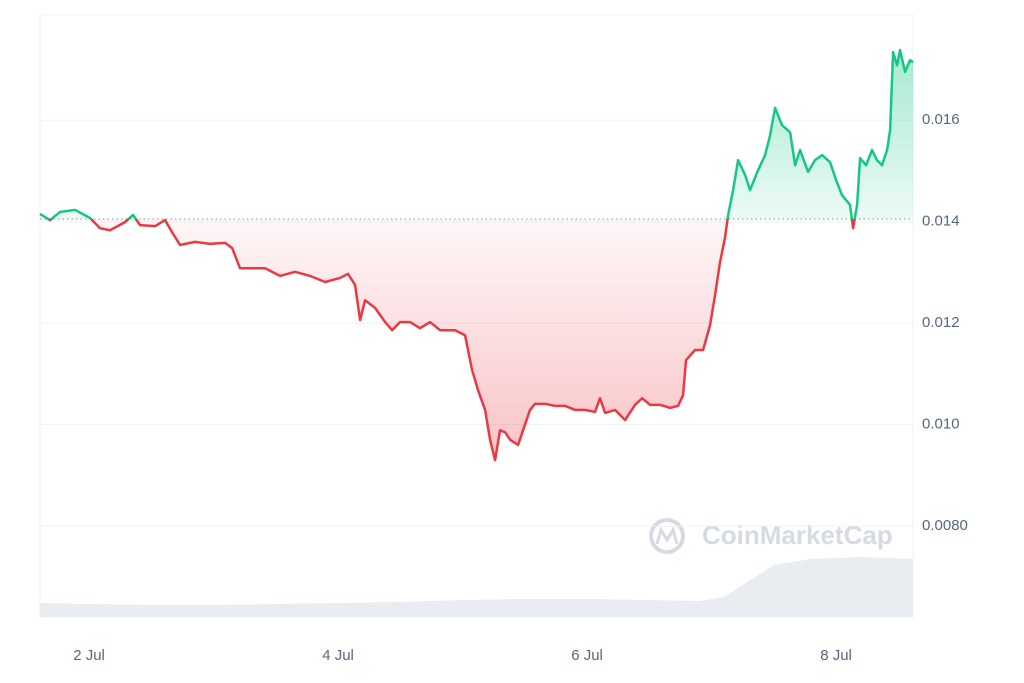 This screenshot has height=683, width=1024. What do you see at coordinates (338, 655) in the screenshot?
I see `x-tick-label: 4 Jul` at bounding box center [338, 655].